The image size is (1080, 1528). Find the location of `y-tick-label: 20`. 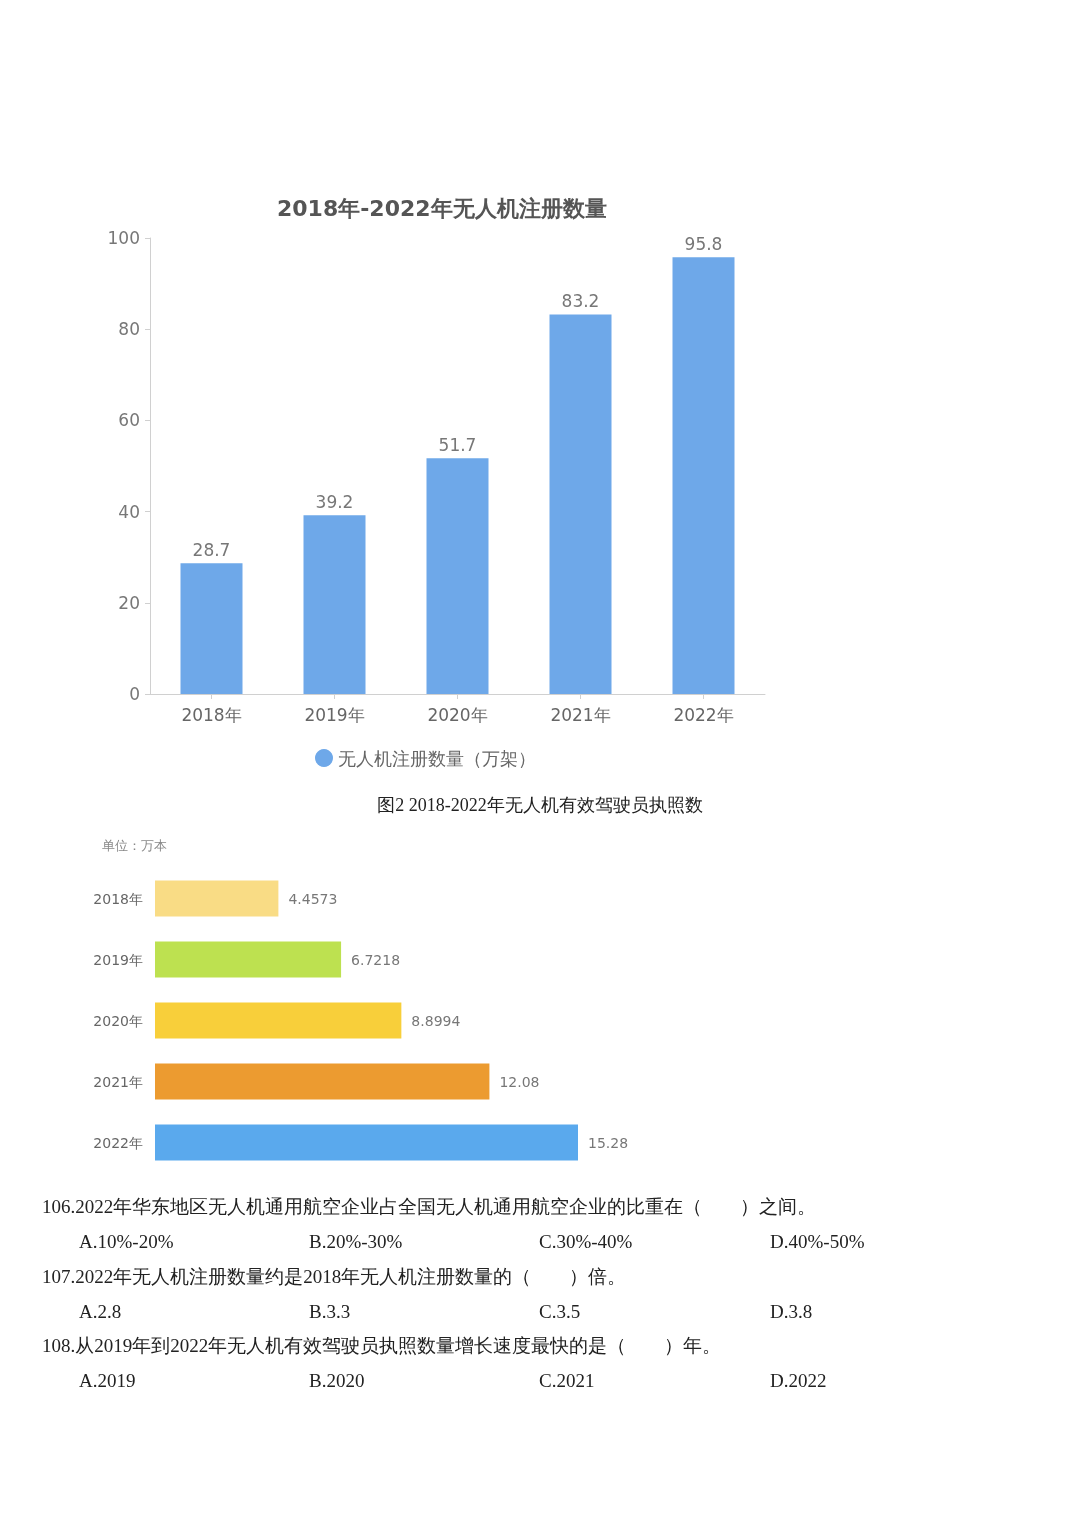

y-tick-label: 20 is located at coordinates (129, 602).